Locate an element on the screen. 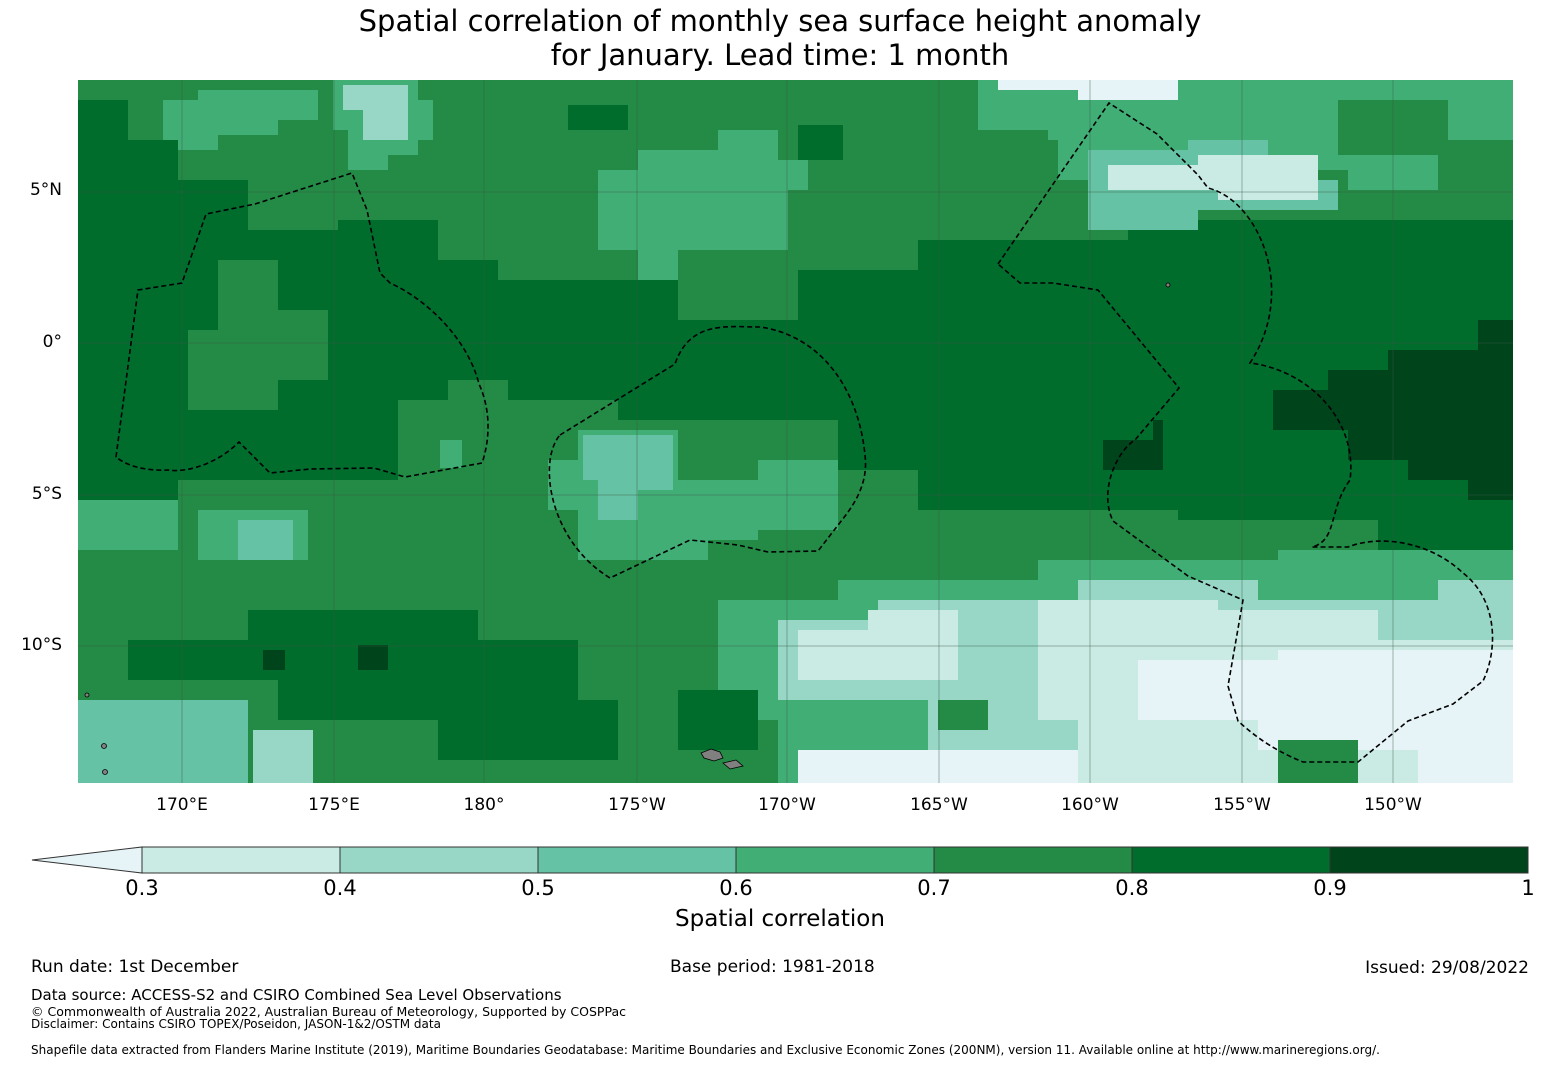  lon-label-170w: 170°W is located at coordinates (787, 805).